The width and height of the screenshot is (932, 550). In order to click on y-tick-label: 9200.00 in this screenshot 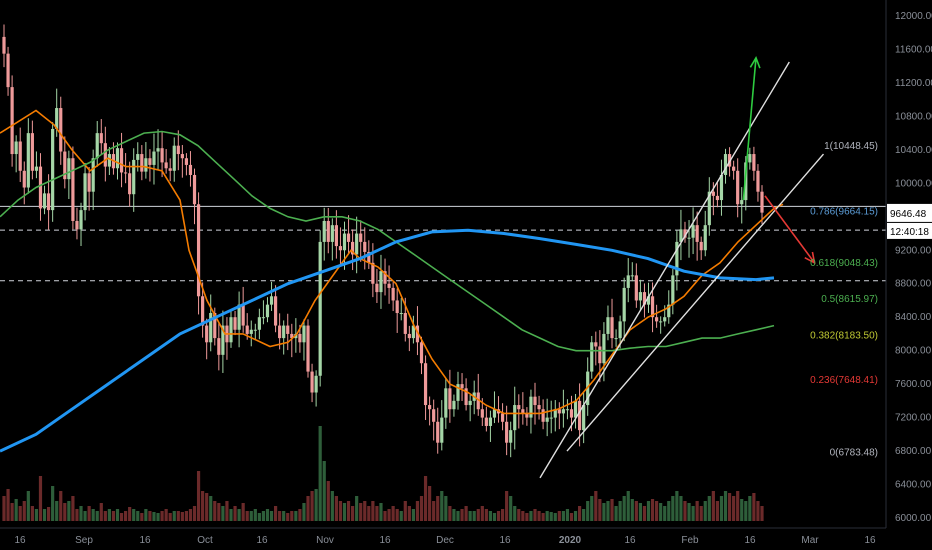, I will do `click(913, 250)`.